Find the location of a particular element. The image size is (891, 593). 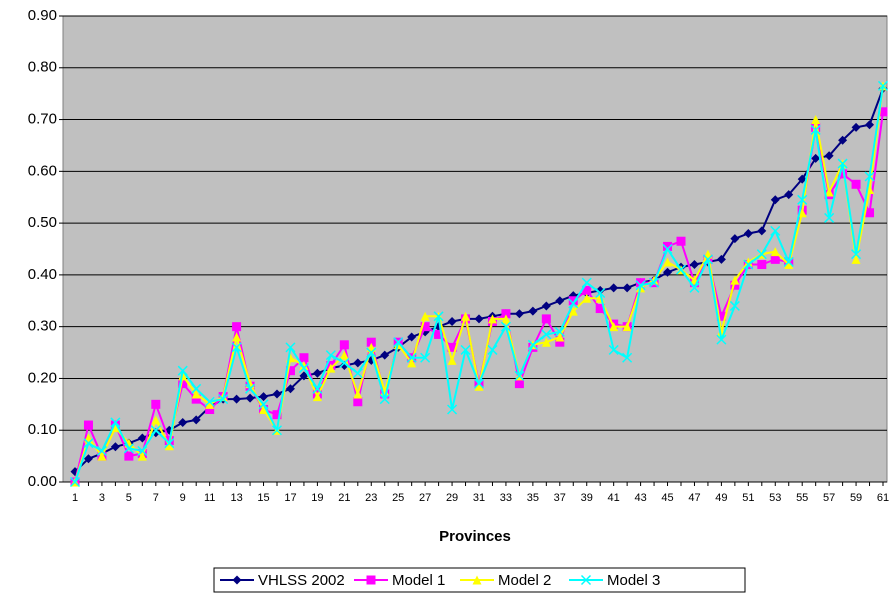

x-tick-label: 7 is located at coordinates (156, 498).